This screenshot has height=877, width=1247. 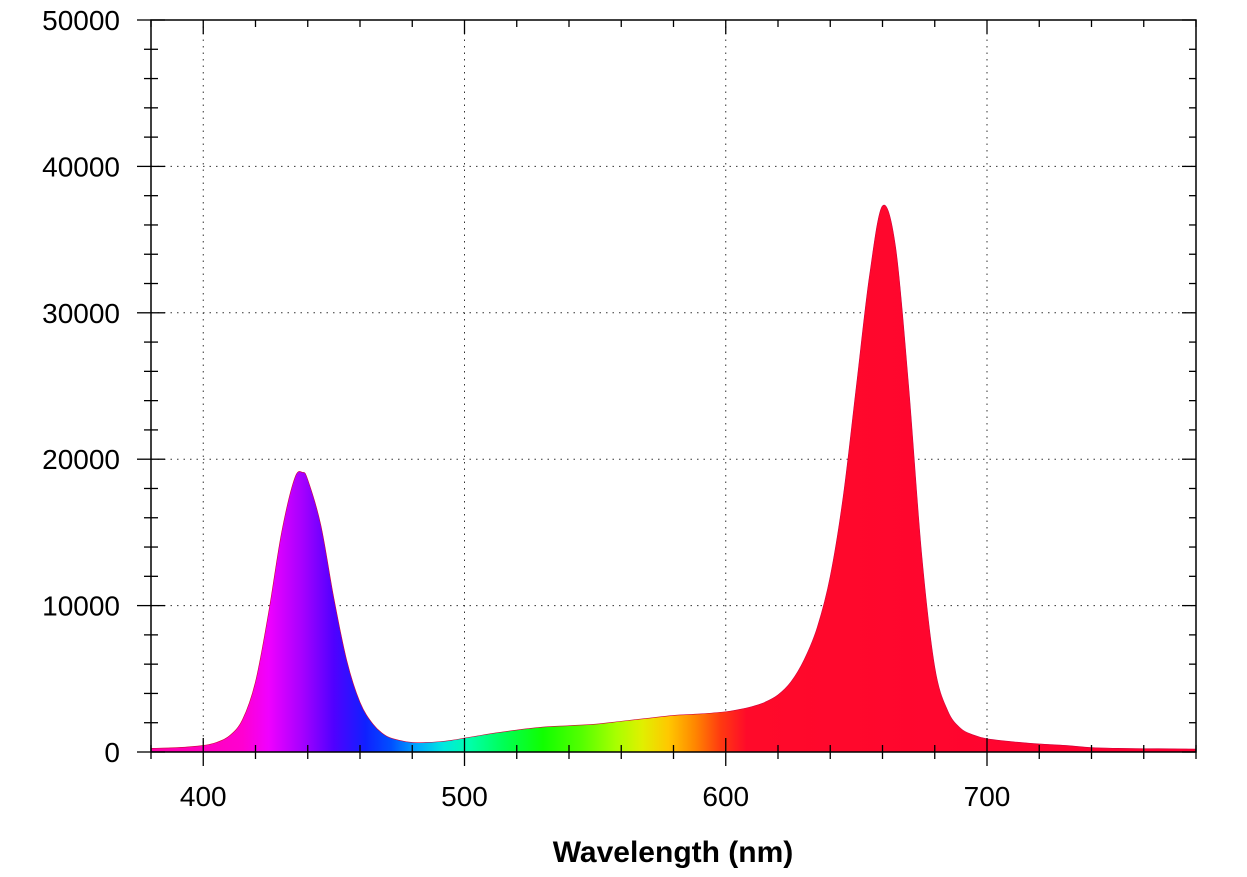 What do you see at coordinates (81, 166) in the screenshot?
I see `y-tick-label: 40000` at bounding box center [81, 166].